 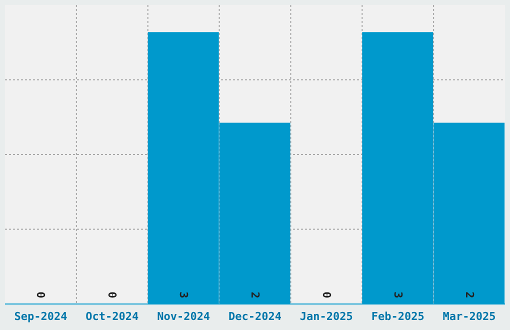 What do you see at coordinates (469, 316) in the screenshot?
I see `x-tick-label: Mar-2025` at bounding box center [469, 316].